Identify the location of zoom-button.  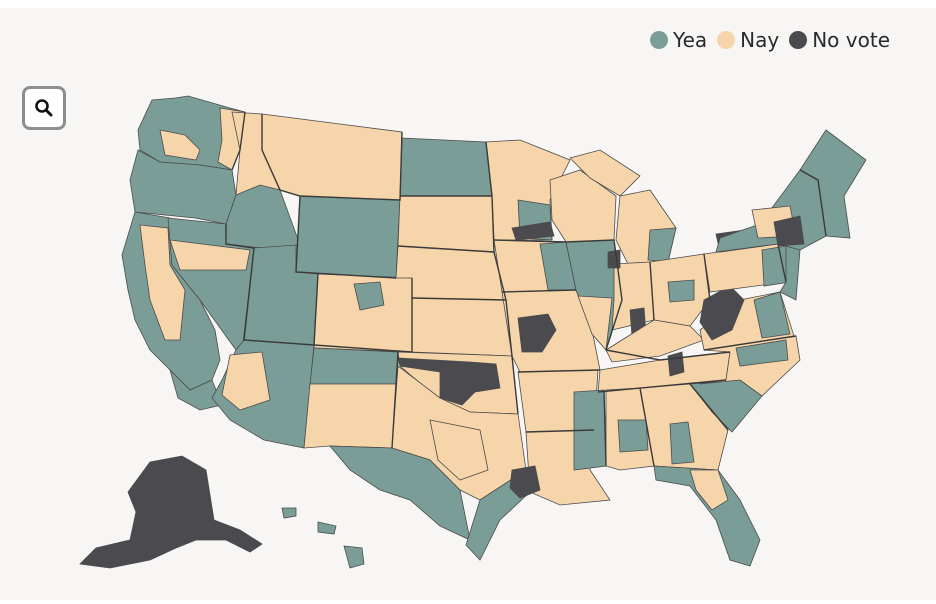
(44, 108).